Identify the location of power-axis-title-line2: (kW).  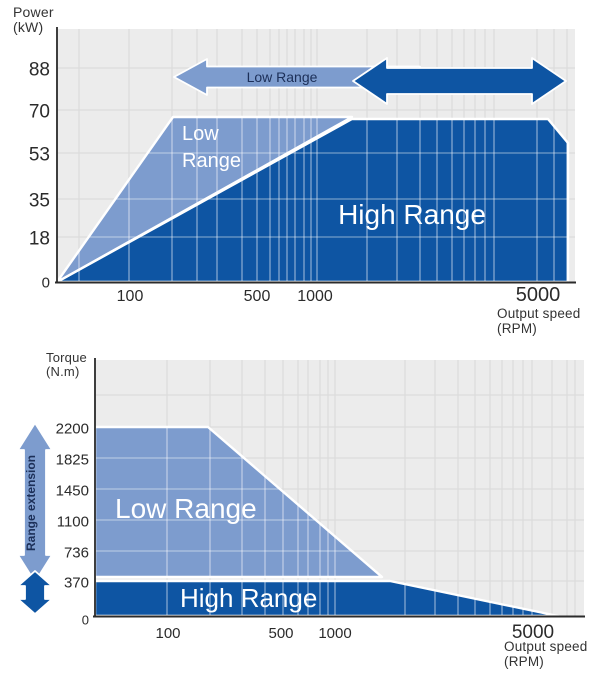
(28, 27).